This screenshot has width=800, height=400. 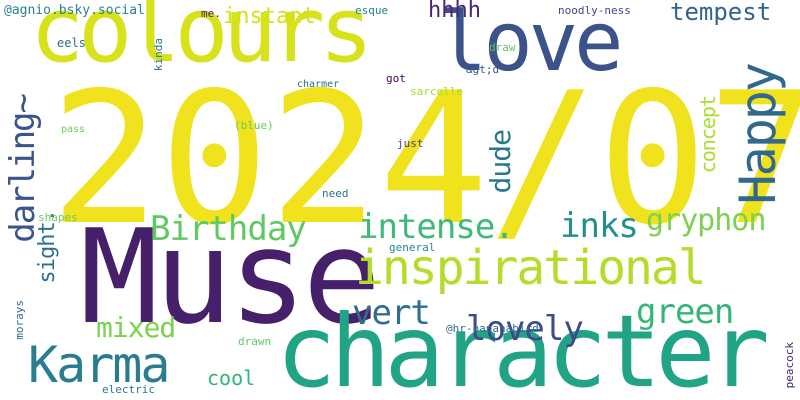 What do you see at coordinates (530, 45) in the screenshot?
I see `word-5: love` at bounding box center [530, 45].